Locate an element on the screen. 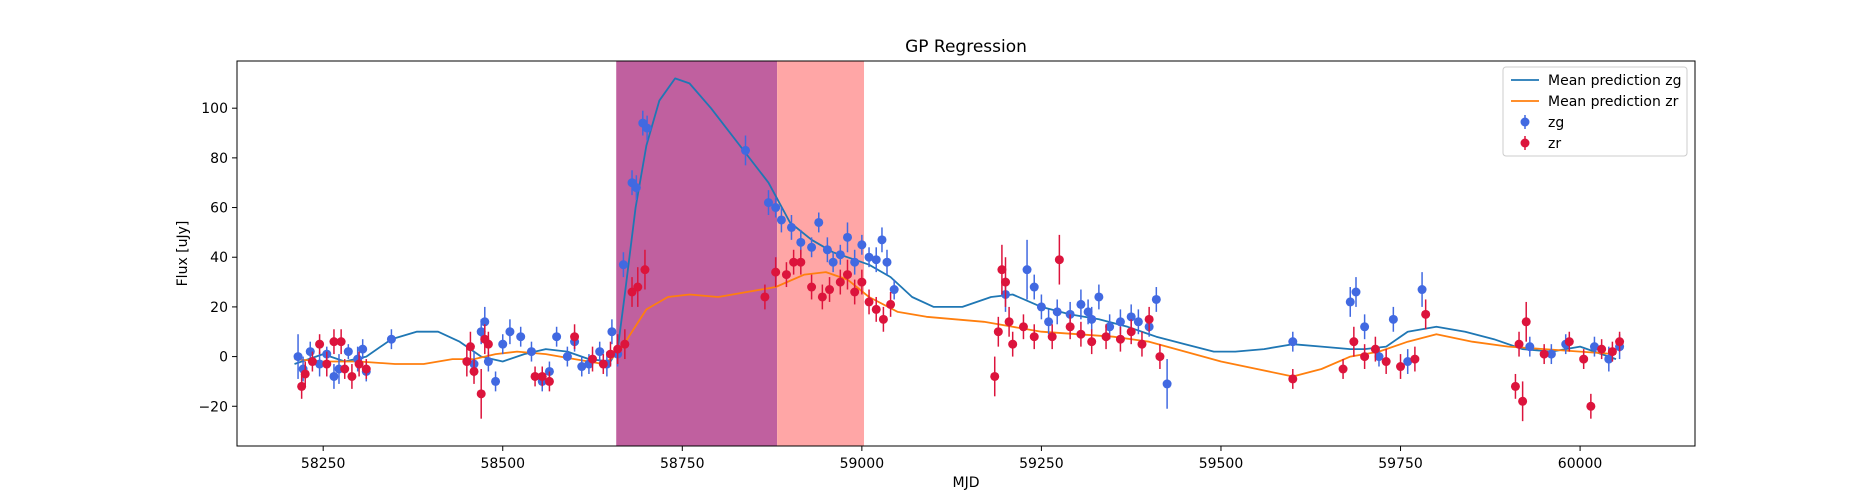 The width and height of the screenshot is (1875, 500). y-tick-label: 100 is located at coordinates (214, 109).